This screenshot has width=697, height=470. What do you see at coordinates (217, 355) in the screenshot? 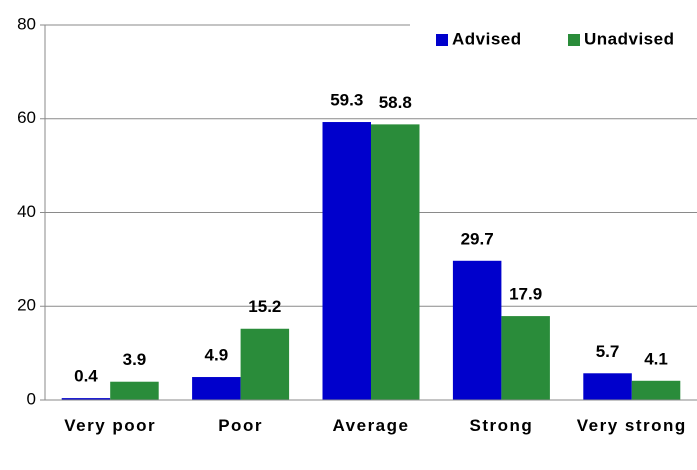
I see `value-label: 4.9` at bounding box center [217, 355].